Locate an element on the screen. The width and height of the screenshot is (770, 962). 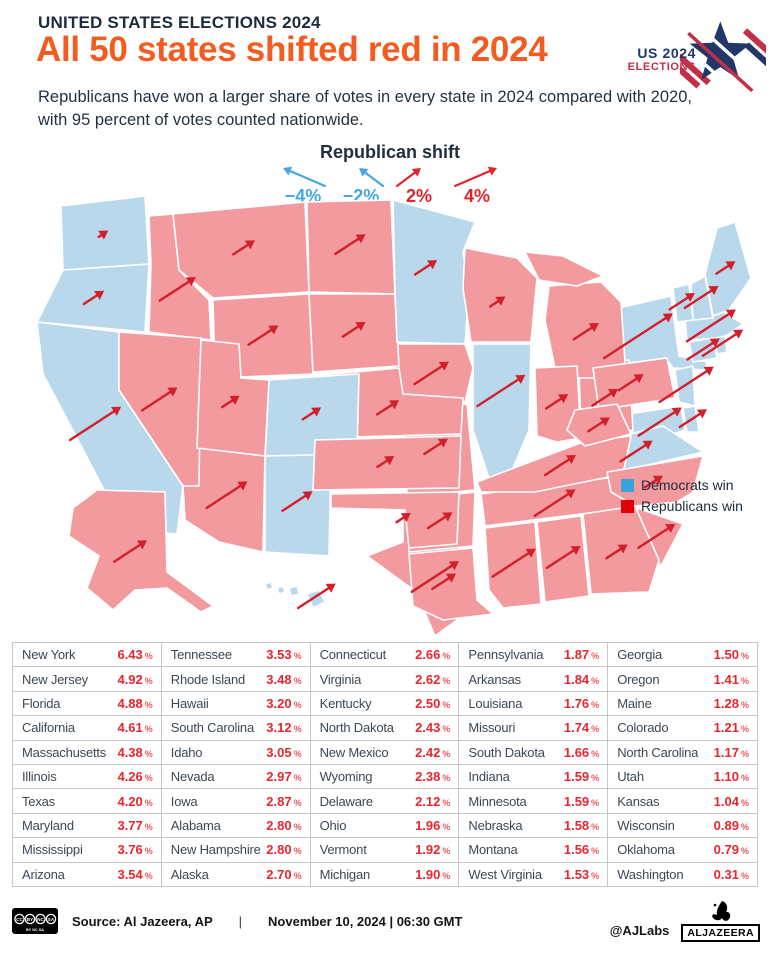
table-cell-NC: North Carolina 1.17% is located at coordinates (682, 751).